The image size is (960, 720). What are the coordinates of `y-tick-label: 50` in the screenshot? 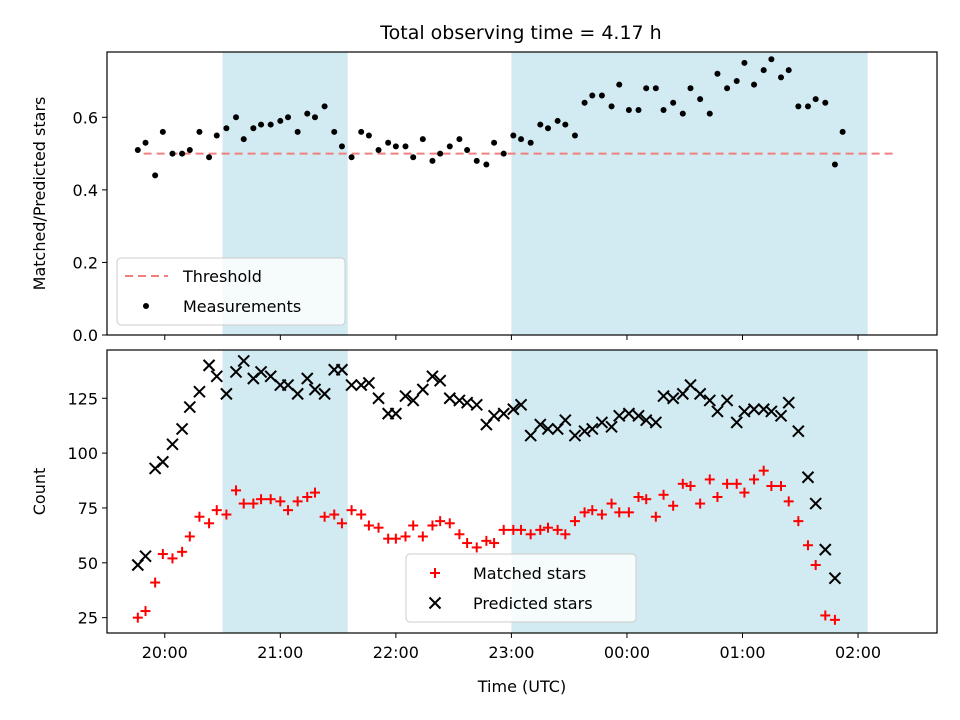 It's located at (88, 563).